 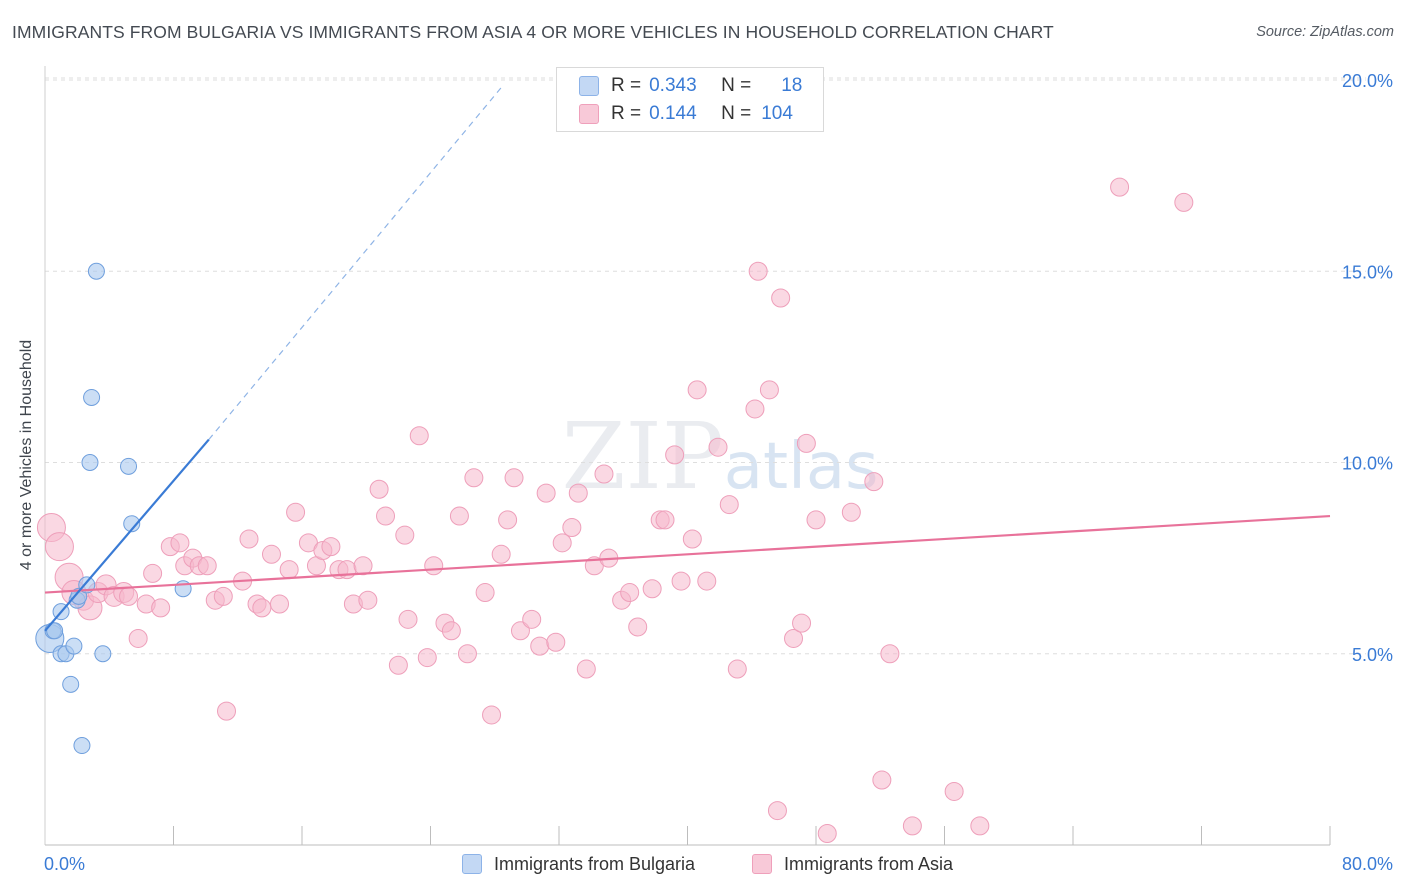 What do you see at coordinates (1367, 81) in the screenshot?
I see `y-tick-label: 20.0%` at bounding box center [1367, 81].